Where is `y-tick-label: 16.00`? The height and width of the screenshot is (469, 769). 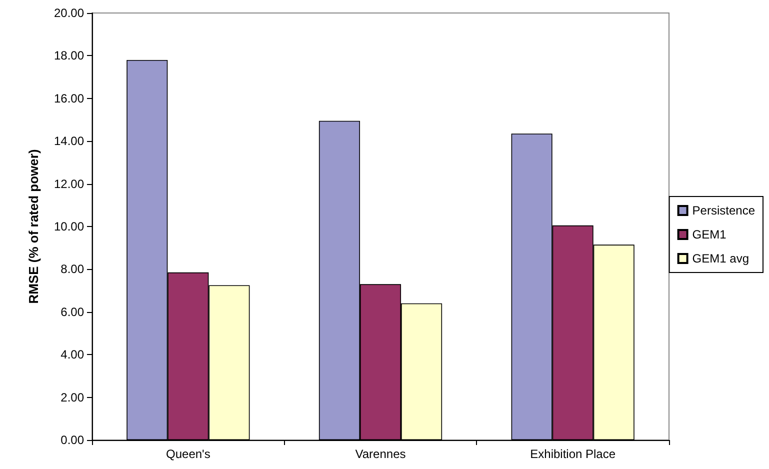 y-tick-label: 16.00 is located at coordinates (69, 98).